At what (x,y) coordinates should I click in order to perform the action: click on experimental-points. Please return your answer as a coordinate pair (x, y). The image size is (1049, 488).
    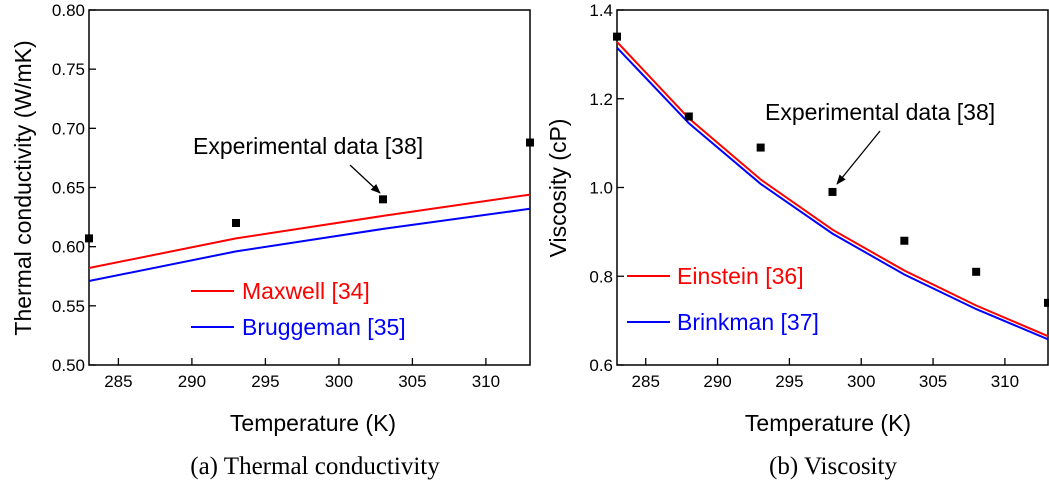
    Looking at the image, I should click on (309, 190).